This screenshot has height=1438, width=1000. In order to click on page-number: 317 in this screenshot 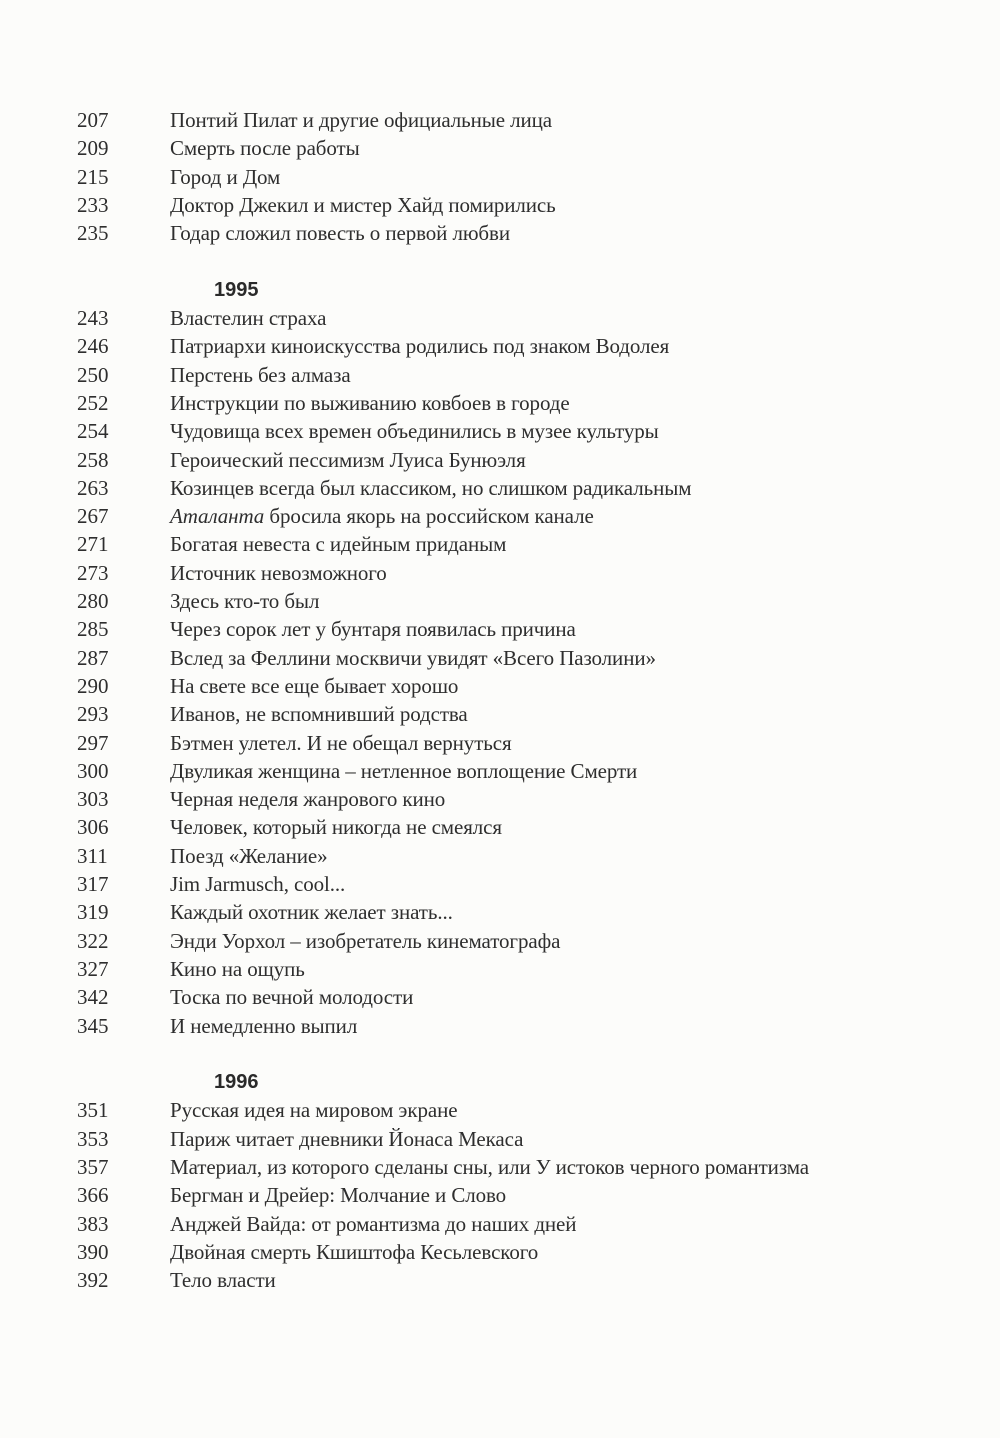, I will do `click(93, 884)`.